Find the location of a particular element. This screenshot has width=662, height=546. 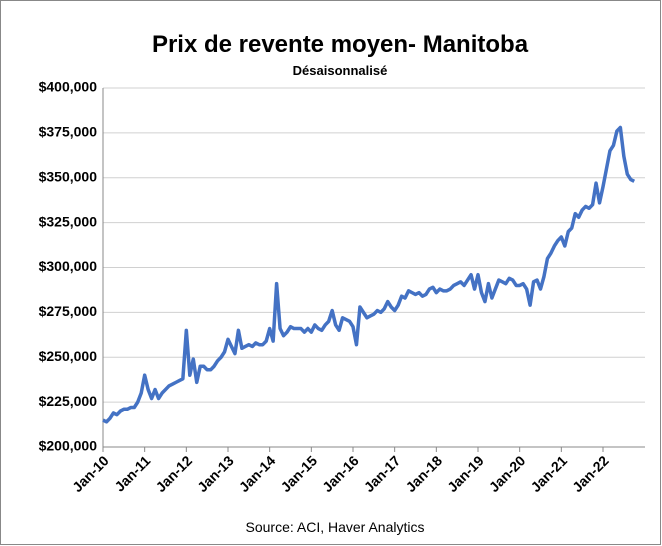

y-tick-label: $325,000 is located at coordinates (68, 221).